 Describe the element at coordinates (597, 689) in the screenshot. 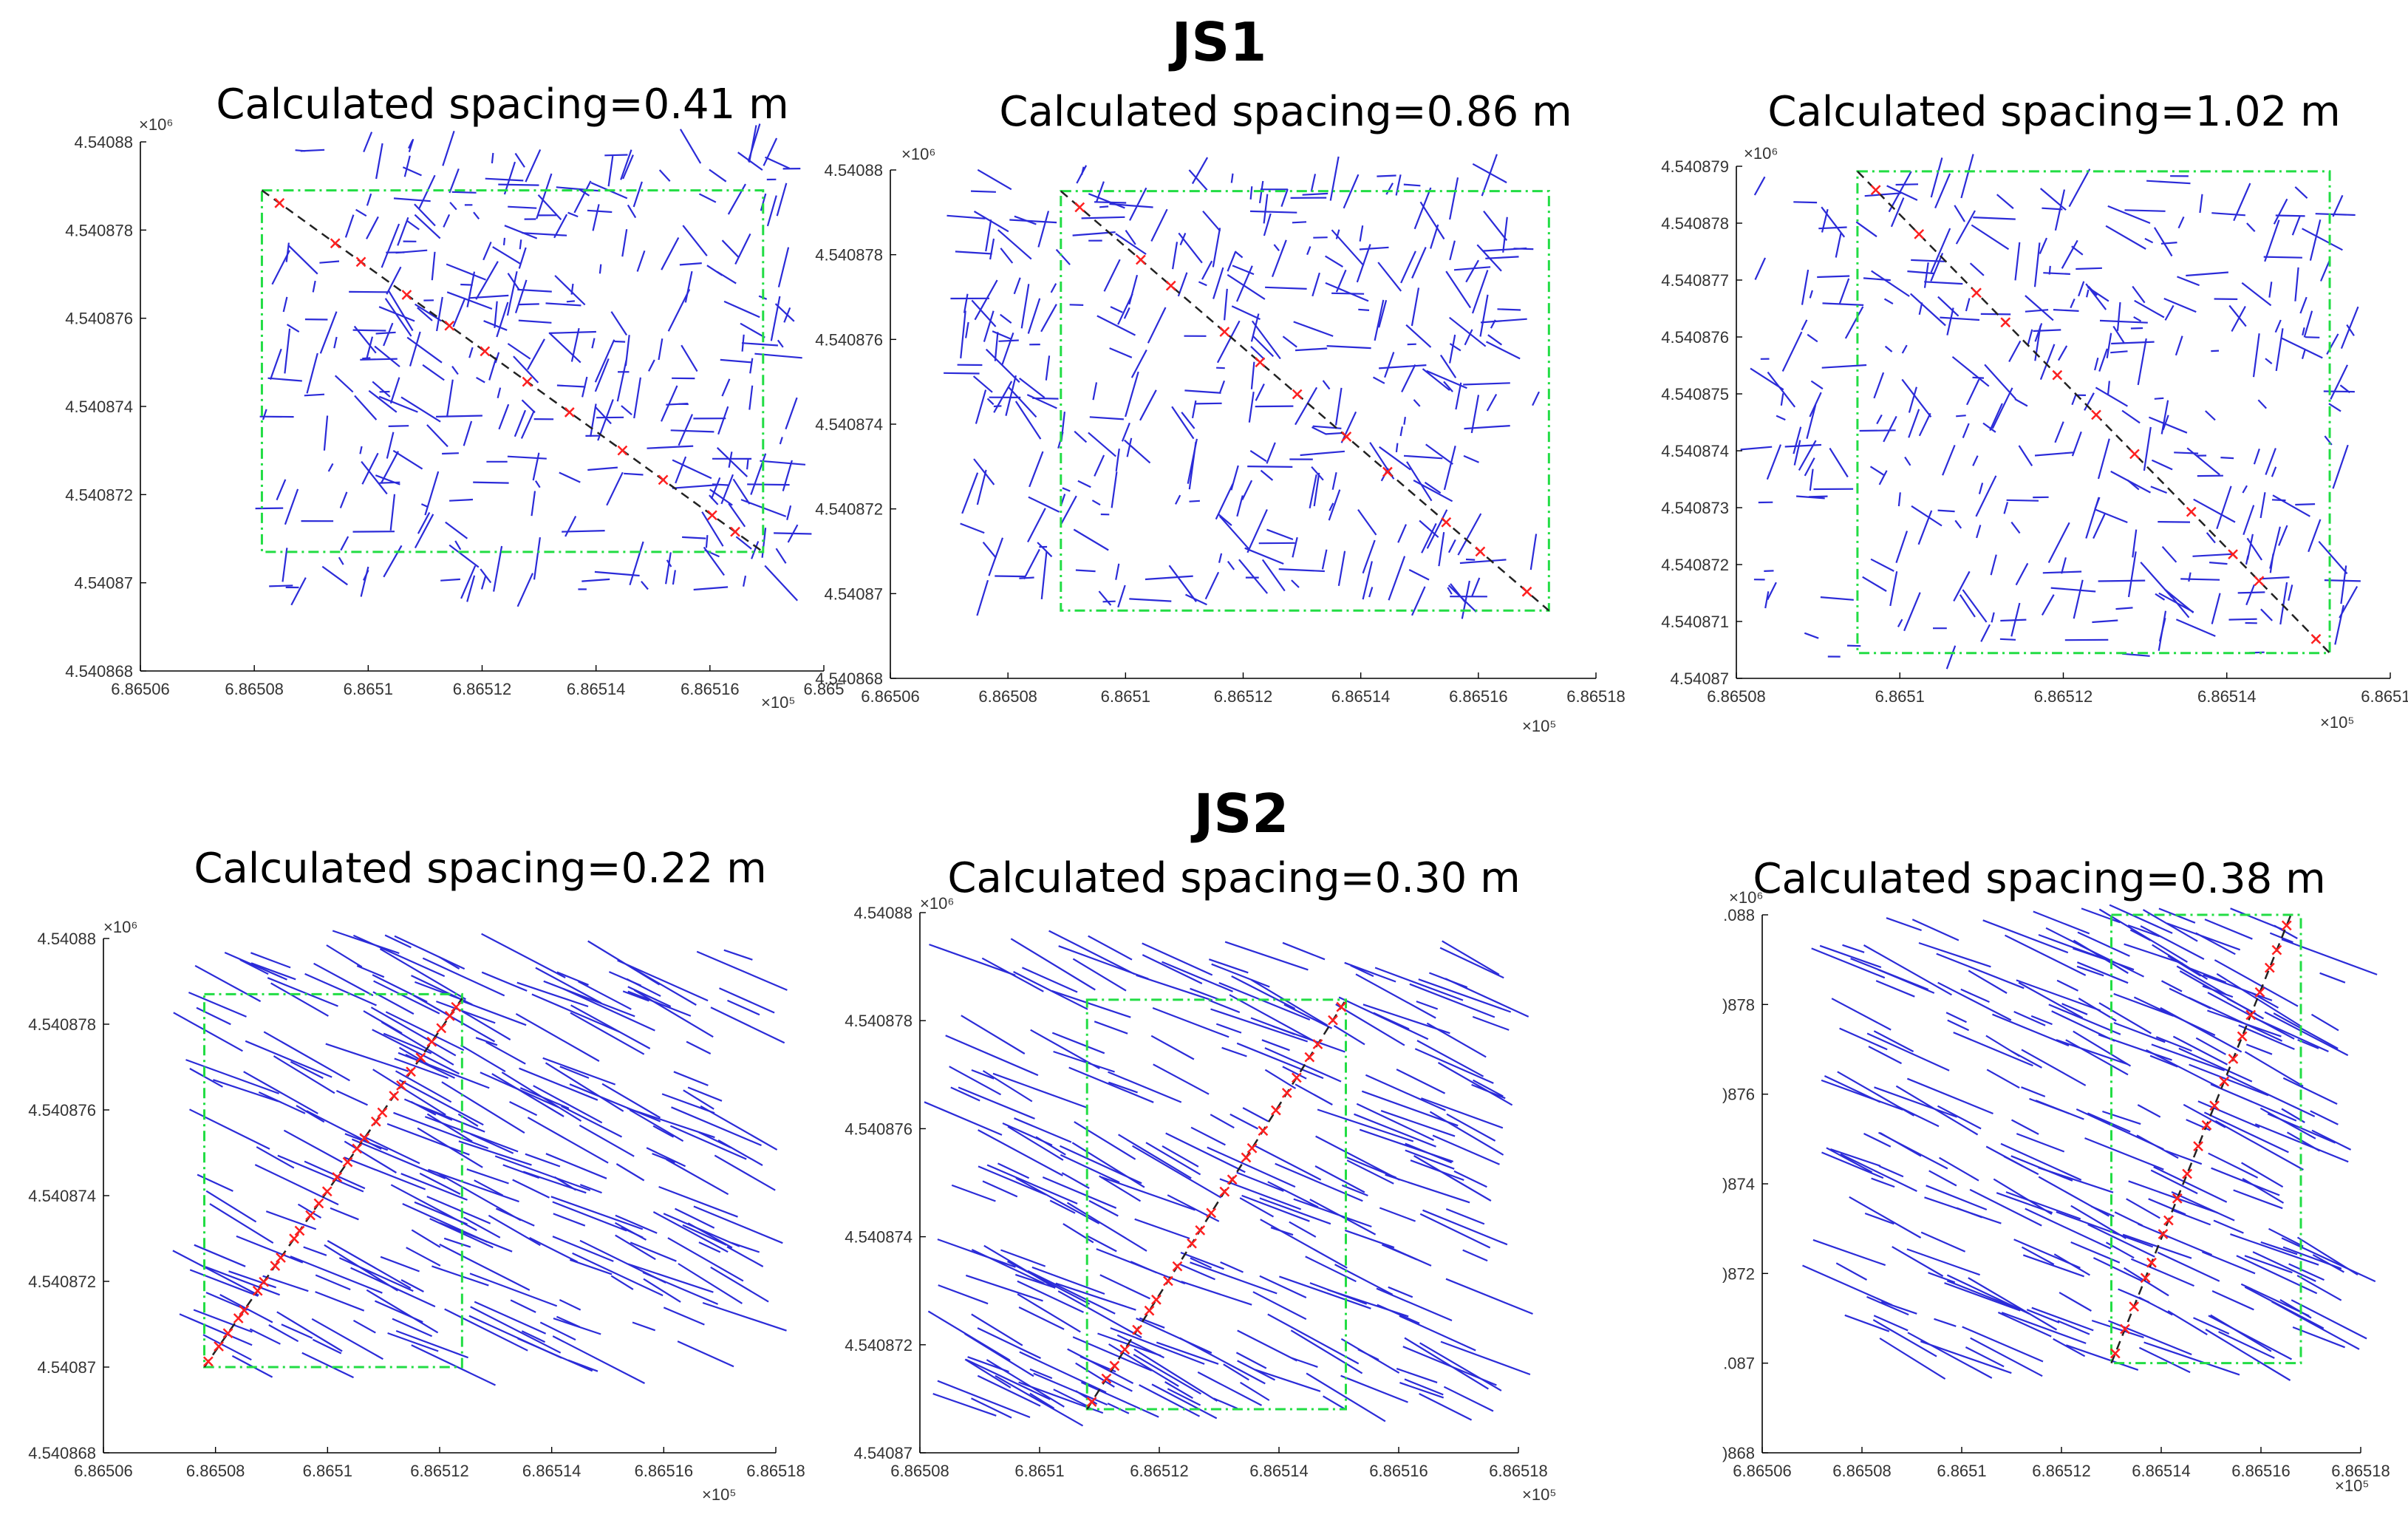

I see `x-tick-label: 6.86514` at that location.